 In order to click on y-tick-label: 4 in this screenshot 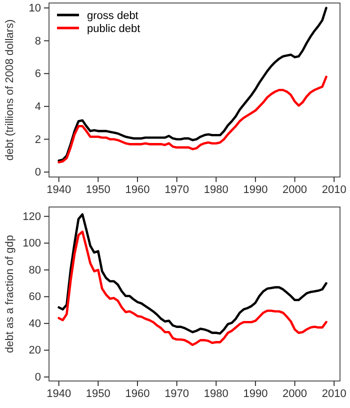, I will do `click(37, 106)`.